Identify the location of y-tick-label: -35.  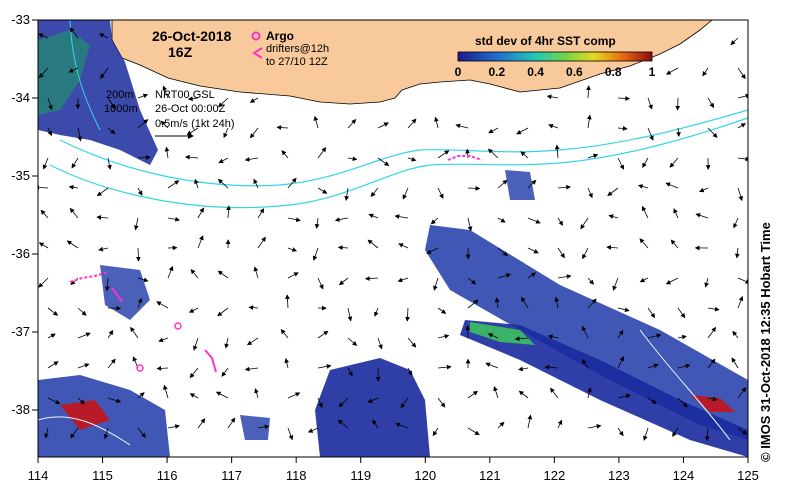
(20, 175).